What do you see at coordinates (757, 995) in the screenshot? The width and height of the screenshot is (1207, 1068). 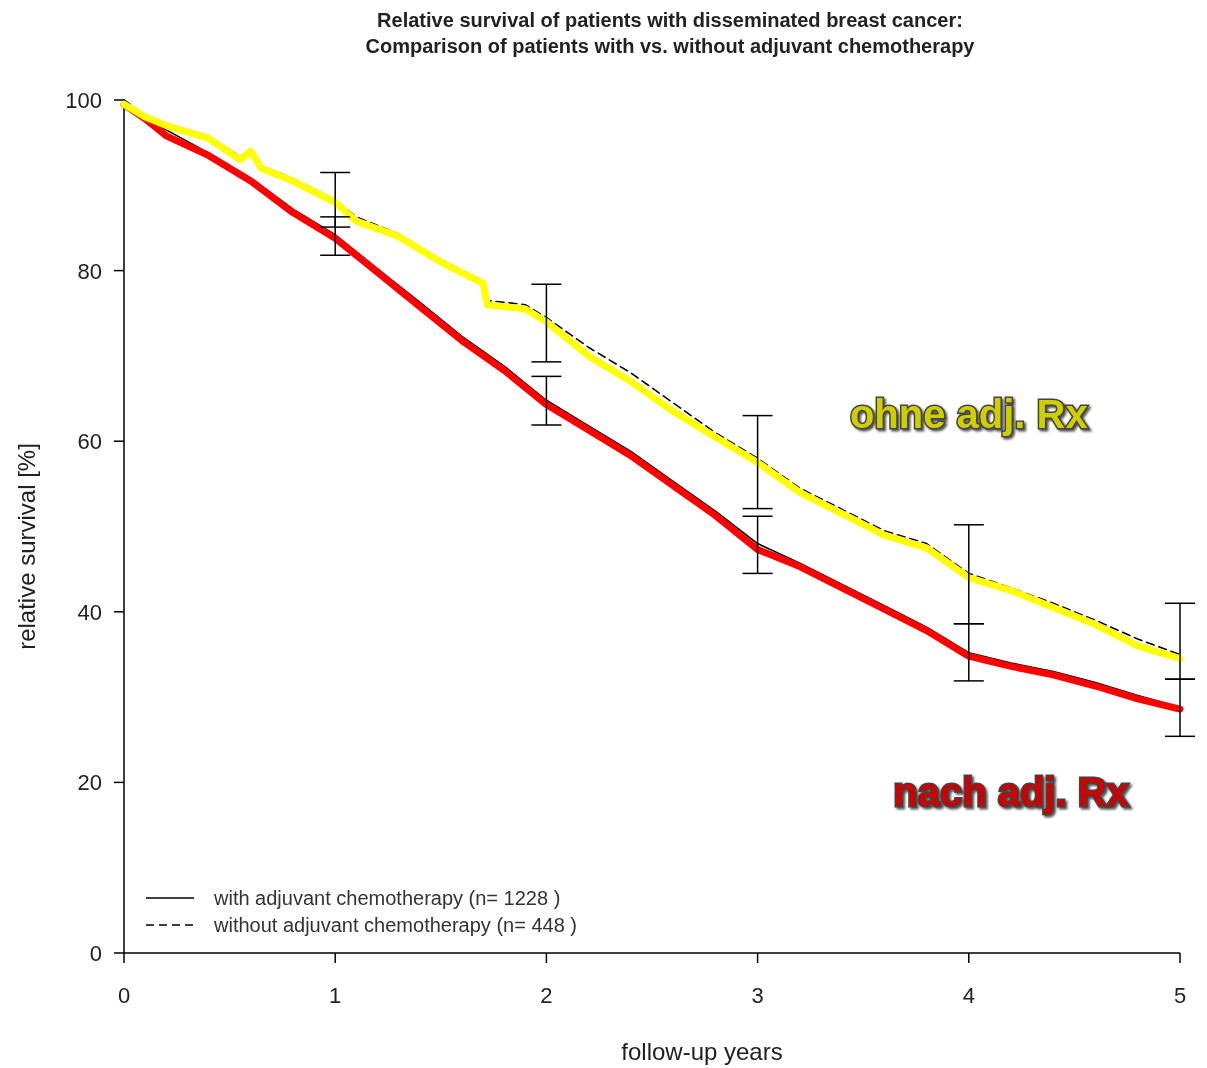 I see `x-tick-label: 3` at bounding box center [757, 995].